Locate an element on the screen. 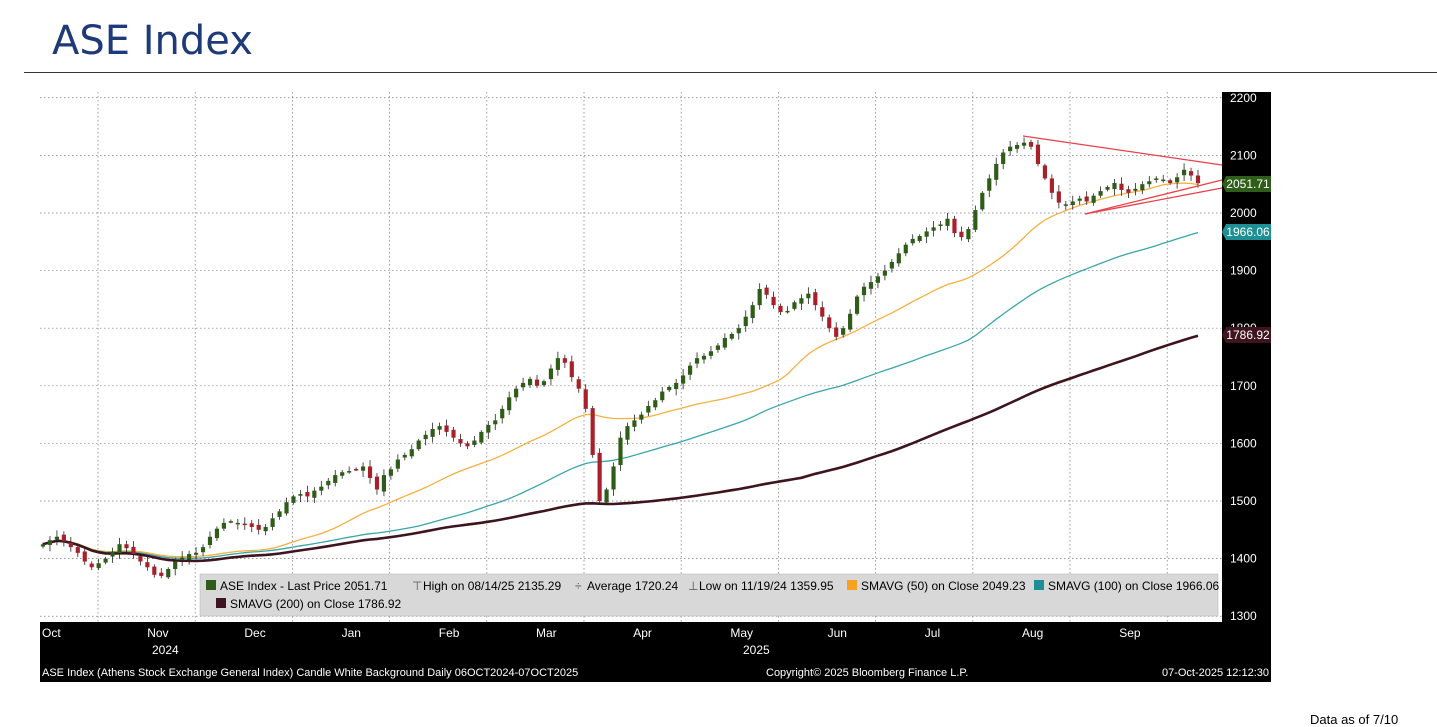 Image resolution: width=1437 pixels, height=727 pixels. y-tick-label: 1900 is located at coordinates (1243, 271).